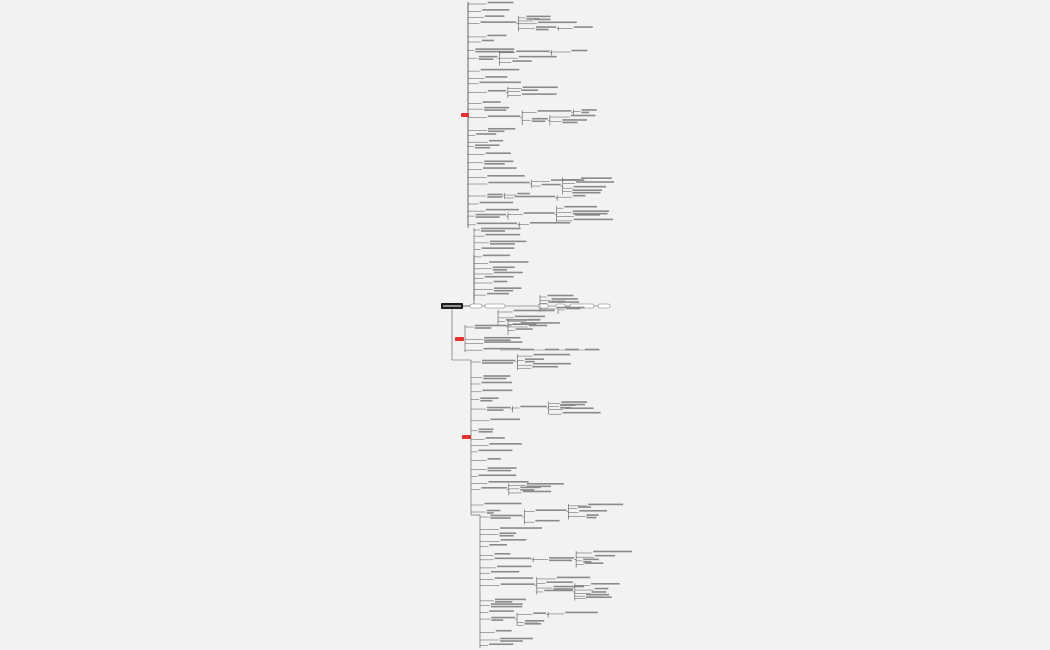 This screenshot has width=1050, height=650. I want to click on root-text, so click(452, 306).